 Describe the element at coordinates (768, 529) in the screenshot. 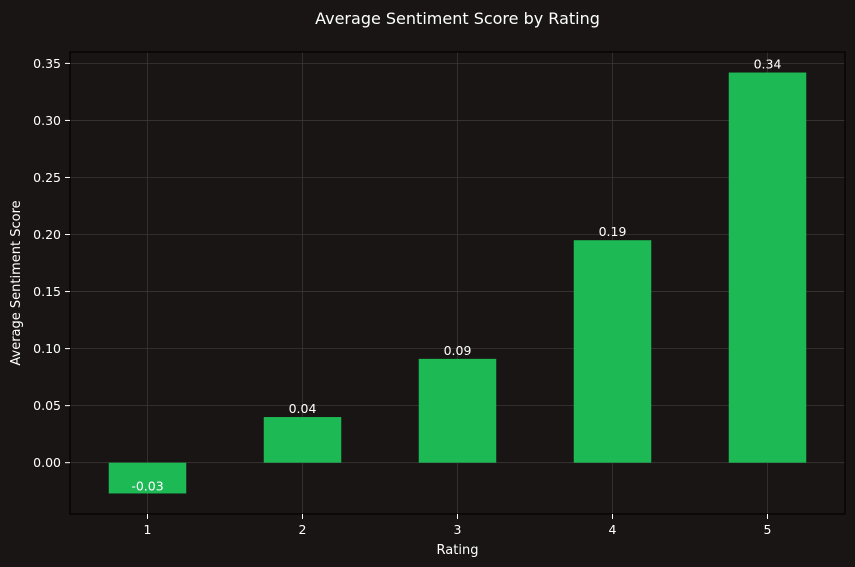

I see `x-tick-label: 5` at that location.